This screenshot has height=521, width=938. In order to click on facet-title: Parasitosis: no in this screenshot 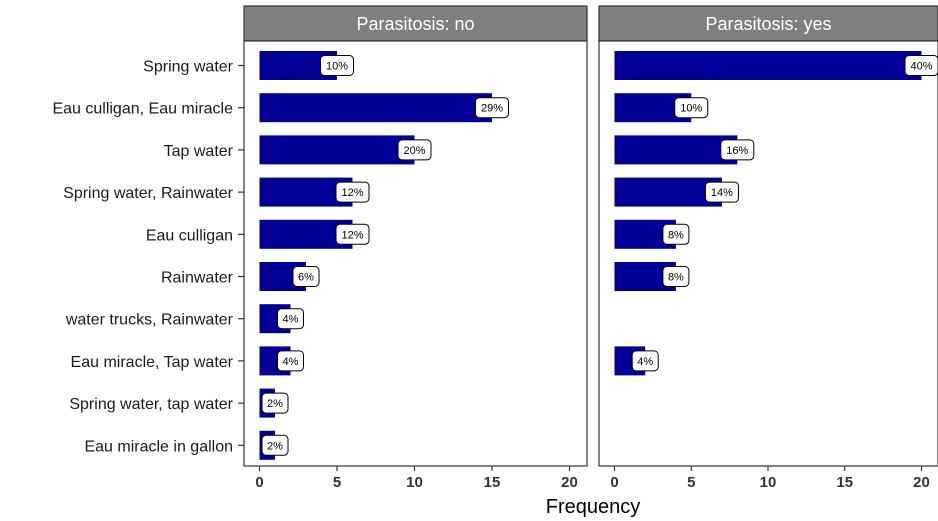, I will do `click(415, 24)`.